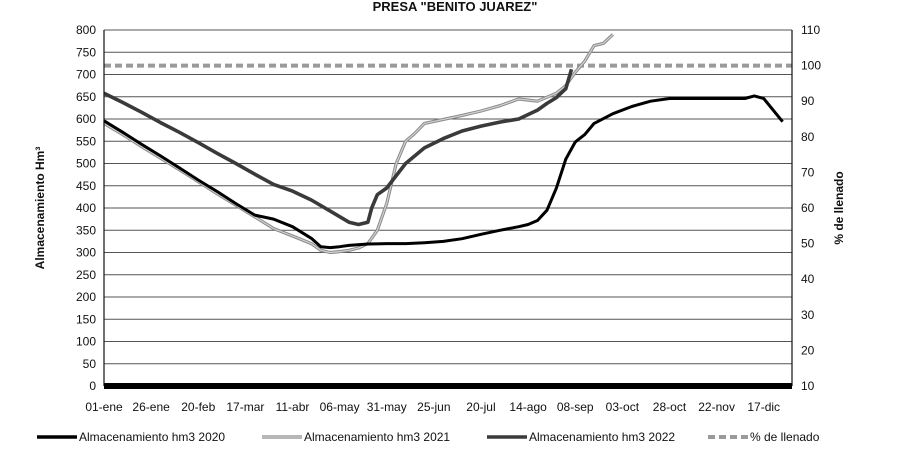  What do you see at coordinates (152, 437) in the screenshot?
I see `legend-label: Almacenamiento hm3 2020` at bounding box center [152, 437].